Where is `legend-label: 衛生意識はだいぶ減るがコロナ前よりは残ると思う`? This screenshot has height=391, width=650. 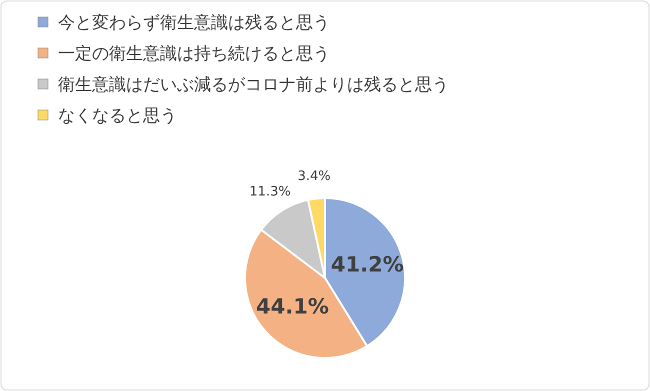
legend-label: 衛生意識はだいぶ減るがコロナ前よりは残ると思う is located at coordinates (253, 85).